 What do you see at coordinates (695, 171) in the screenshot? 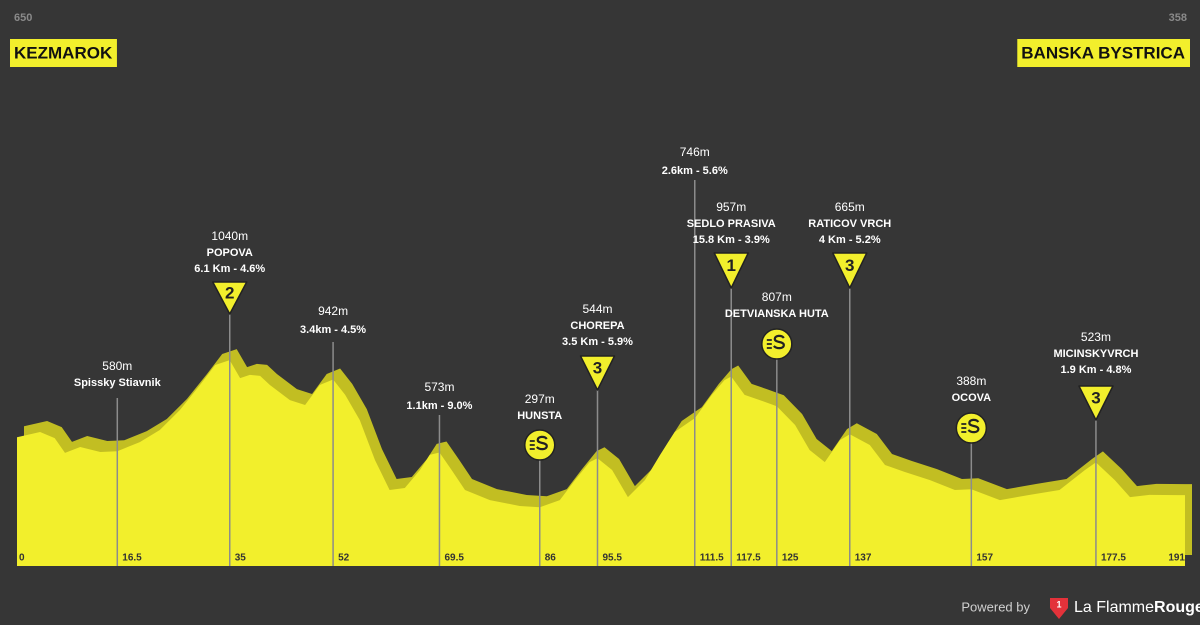
I see `climb-info: 2.6km - 5.6%` at bounding box center [695, 171].